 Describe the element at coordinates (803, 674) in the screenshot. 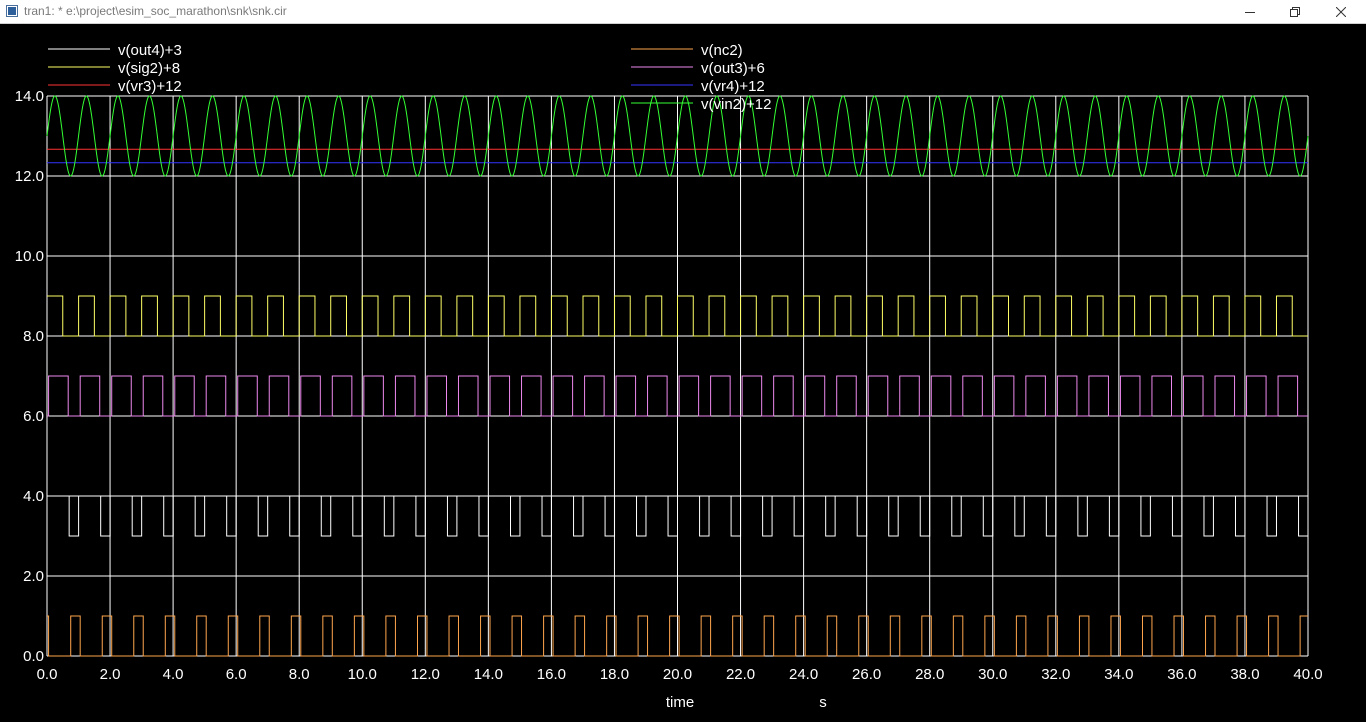

I see `x-tick-label: 24.0` at that location.